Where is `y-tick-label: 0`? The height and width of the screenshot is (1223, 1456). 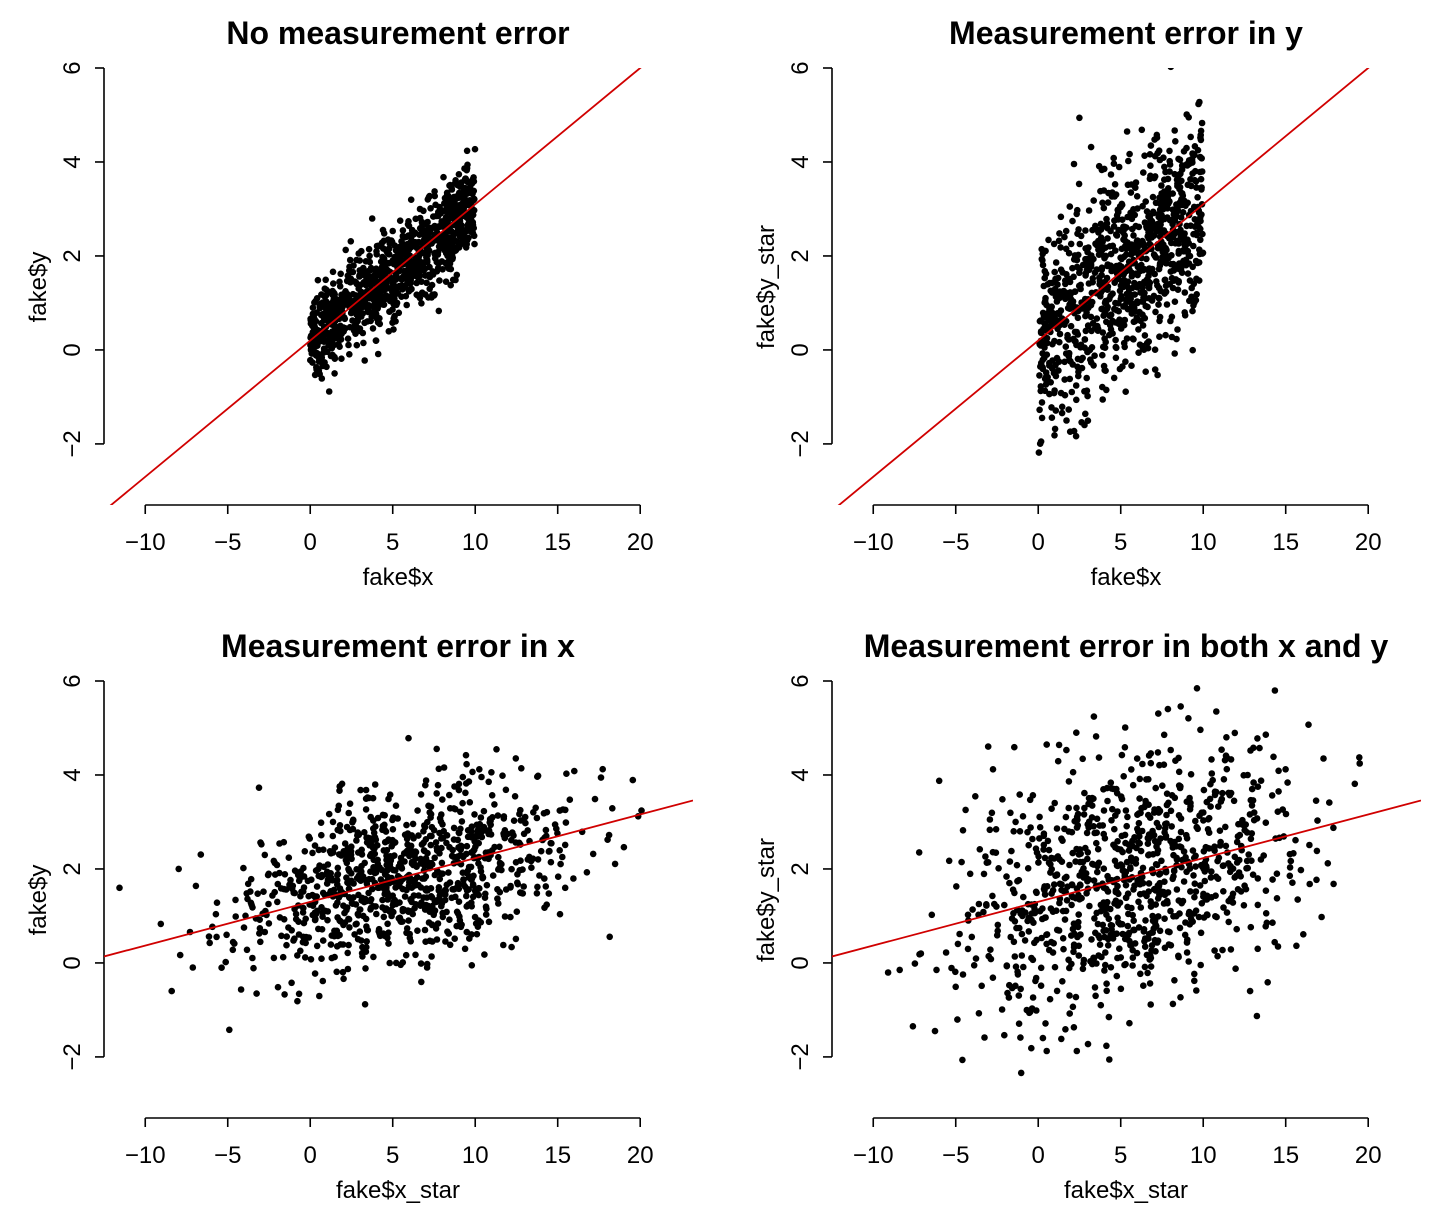
y-tick-label: 0 is located at coordinates (800, 349).